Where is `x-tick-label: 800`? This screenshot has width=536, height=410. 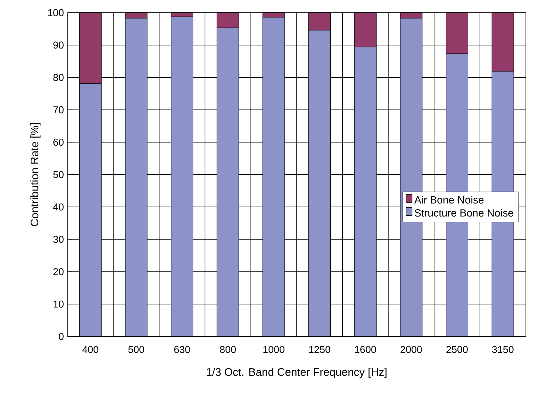
x-tick-label: 800 is located at coordinates (228, 350).